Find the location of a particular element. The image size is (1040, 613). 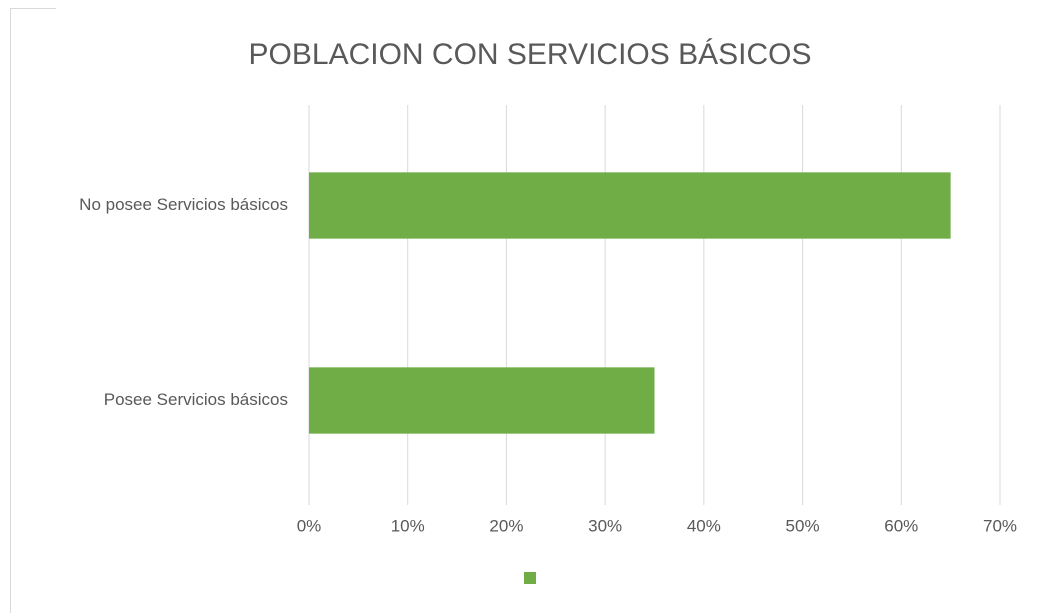

y-tick-label: No posee Servicios básicos is located at coordinates (183, 204).